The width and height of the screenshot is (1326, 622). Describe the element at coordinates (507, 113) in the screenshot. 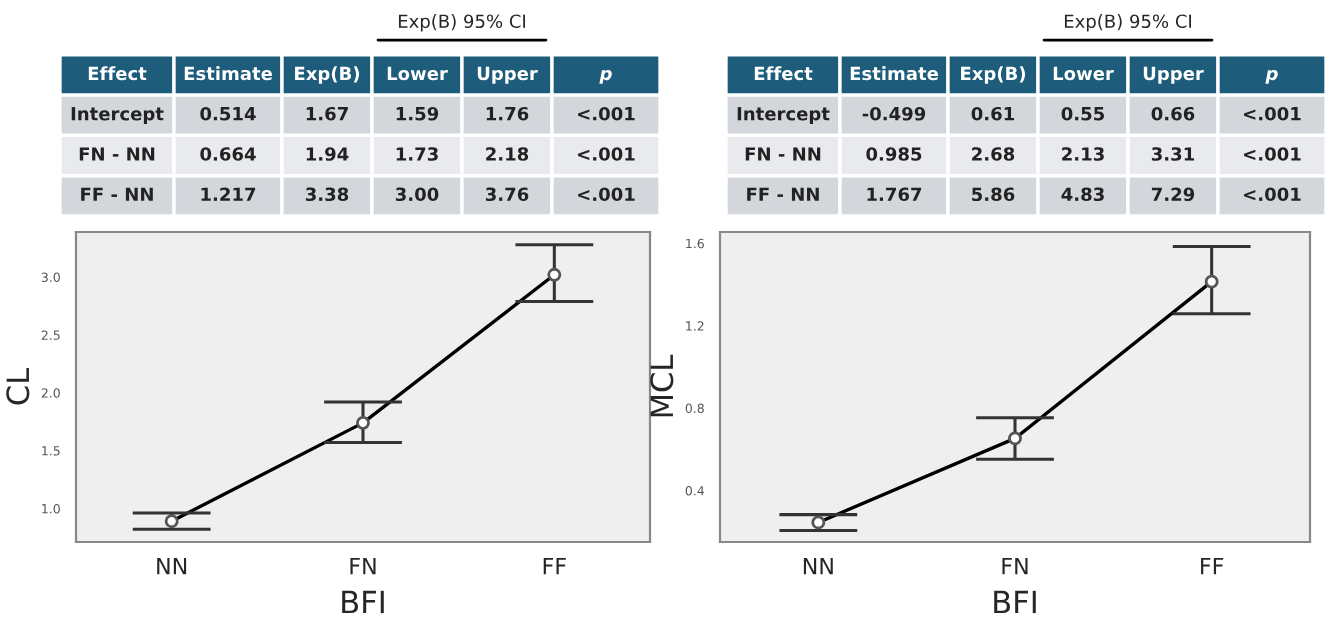

I see `text: 1.76` at that location.